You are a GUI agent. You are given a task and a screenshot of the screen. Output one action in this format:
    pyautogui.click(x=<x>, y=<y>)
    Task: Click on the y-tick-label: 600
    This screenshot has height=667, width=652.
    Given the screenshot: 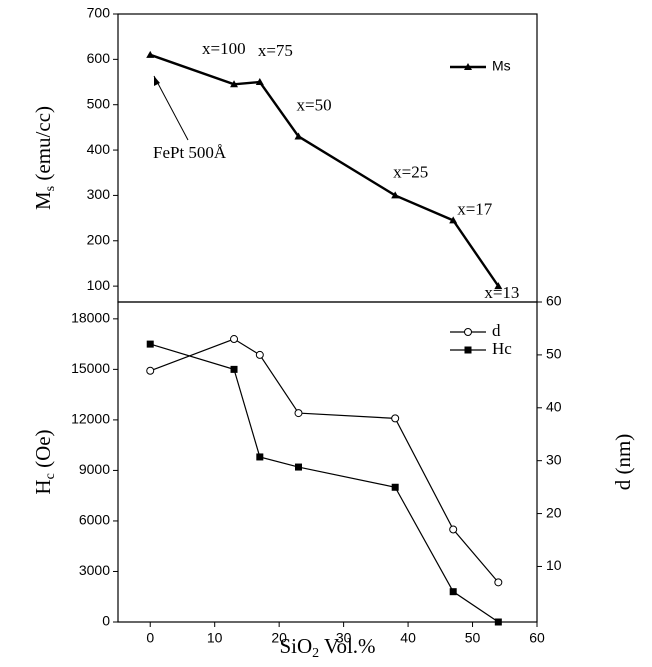 What is the action you would take?
    pyautogui.click(x=99, y=58)
    